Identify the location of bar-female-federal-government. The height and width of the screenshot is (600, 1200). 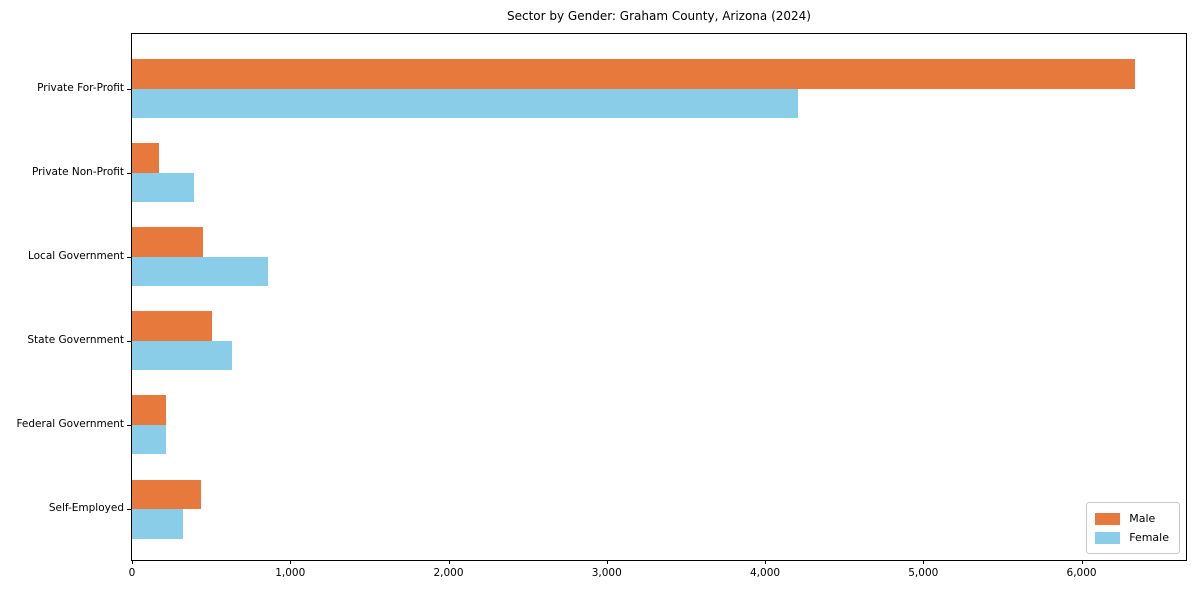
(149, 439).